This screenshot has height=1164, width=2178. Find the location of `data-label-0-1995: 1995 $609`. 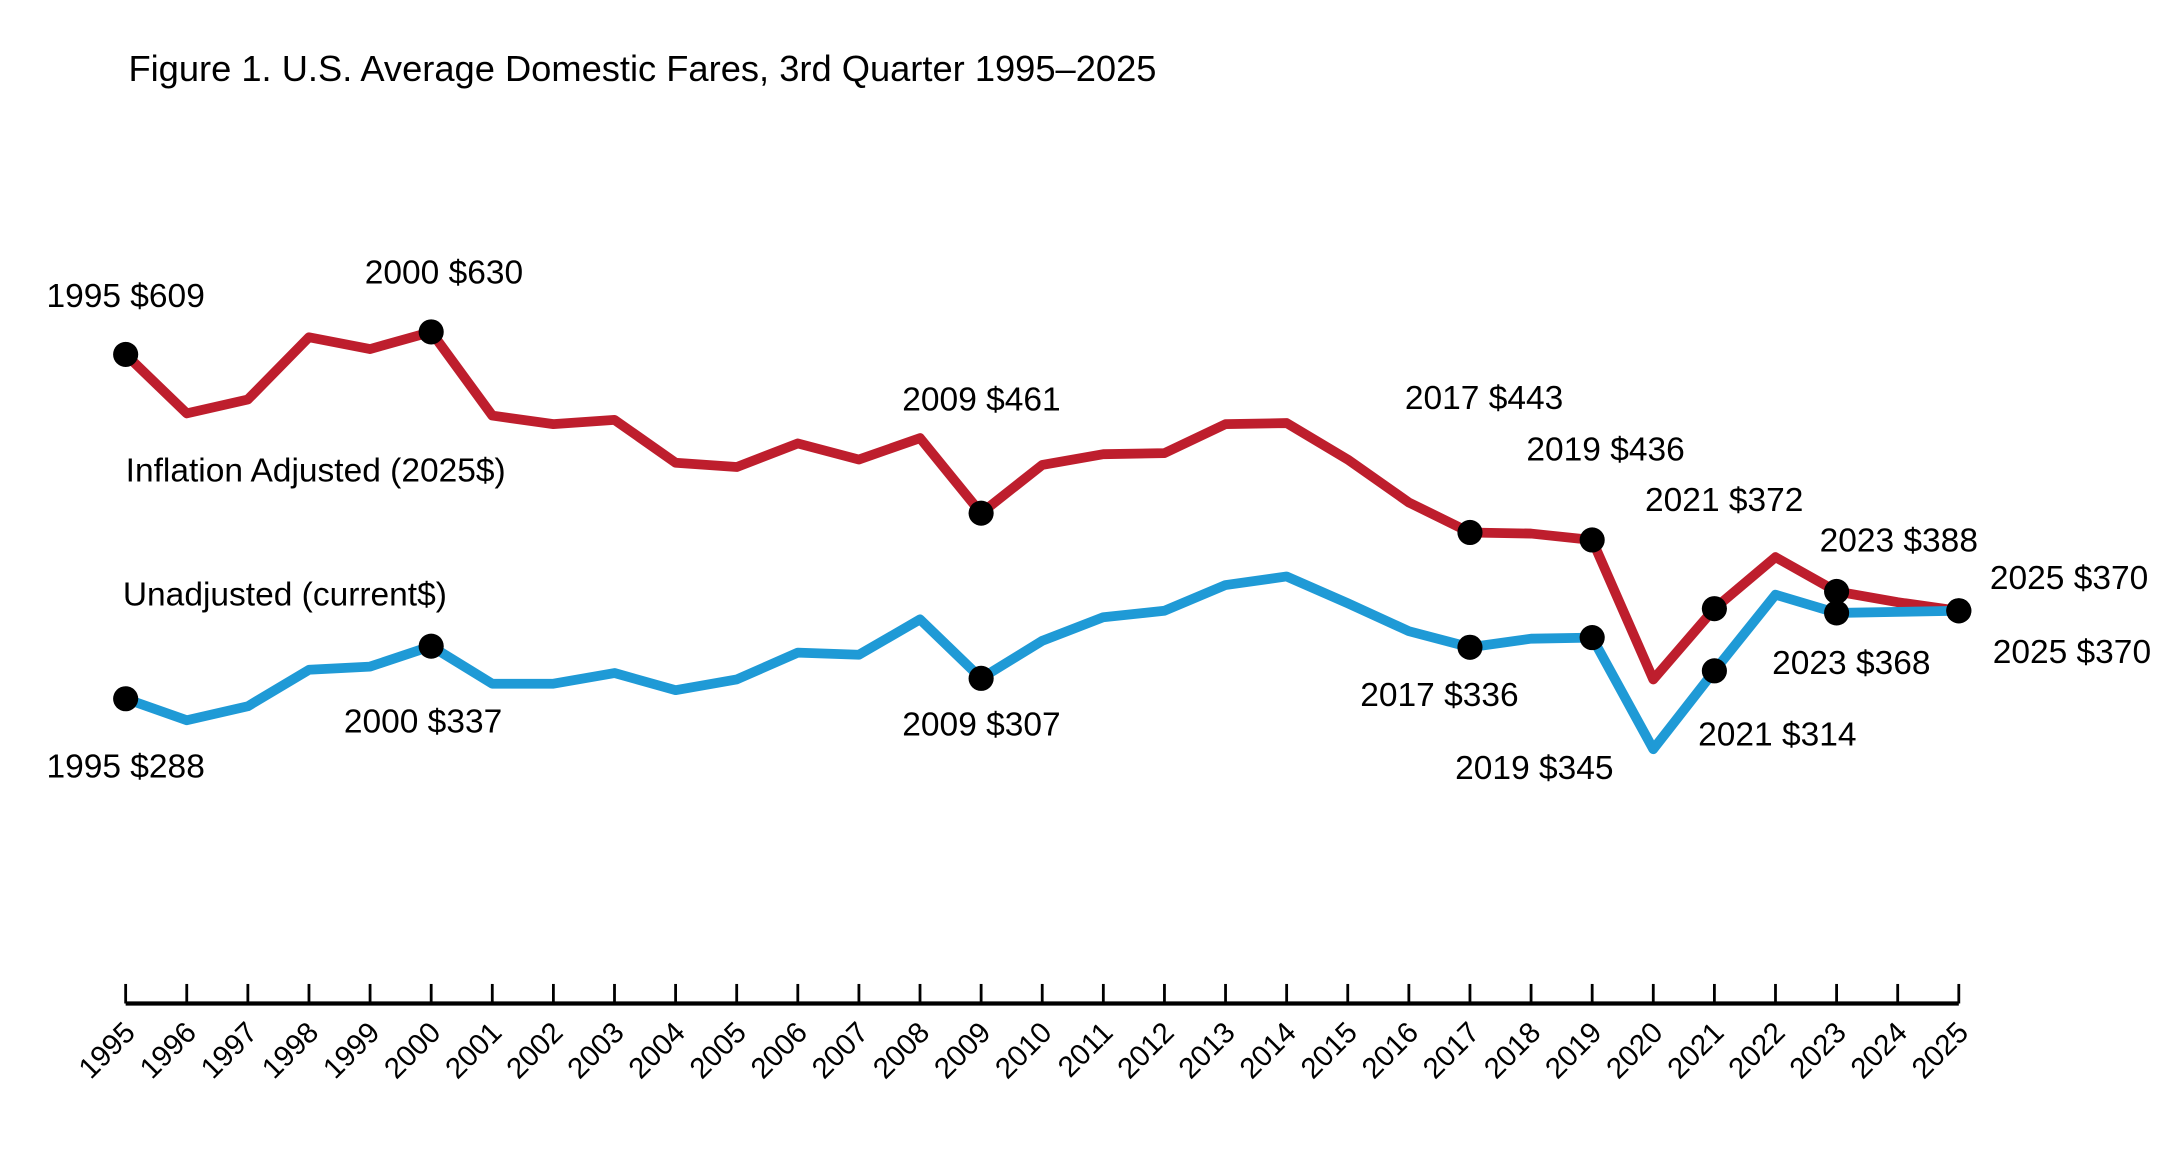

data-label-0-1995: 1995 $609 is located at coordinates (125, 296).